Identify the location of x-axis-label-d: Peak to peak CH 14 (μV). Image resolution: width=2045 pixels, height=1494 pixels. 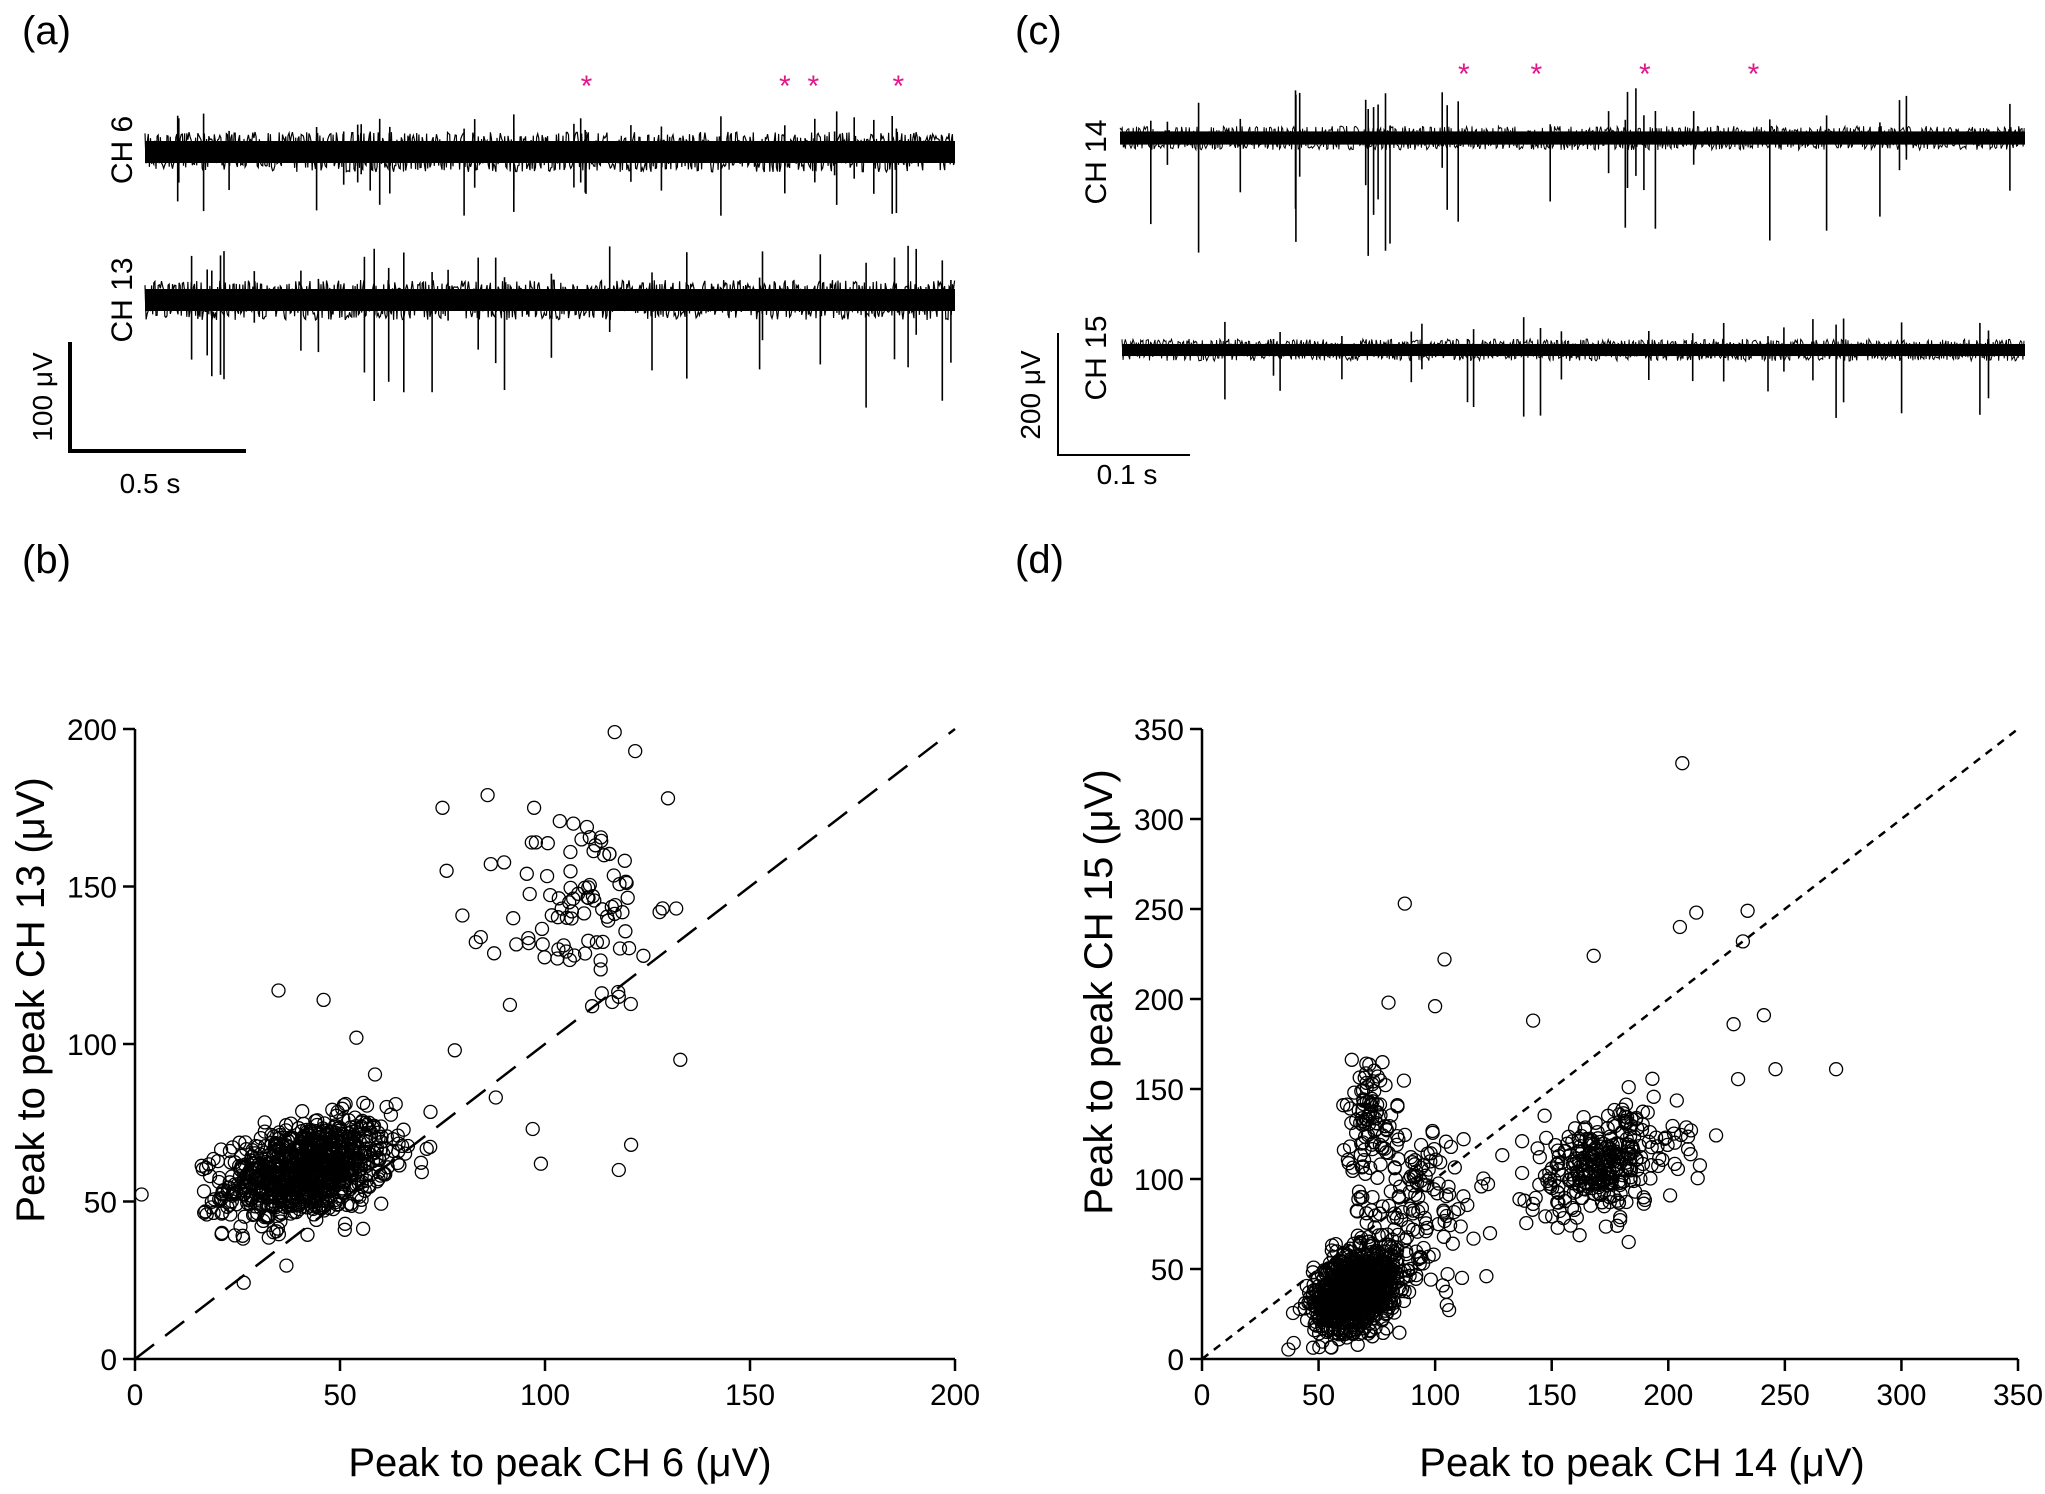
(1641, 1463).